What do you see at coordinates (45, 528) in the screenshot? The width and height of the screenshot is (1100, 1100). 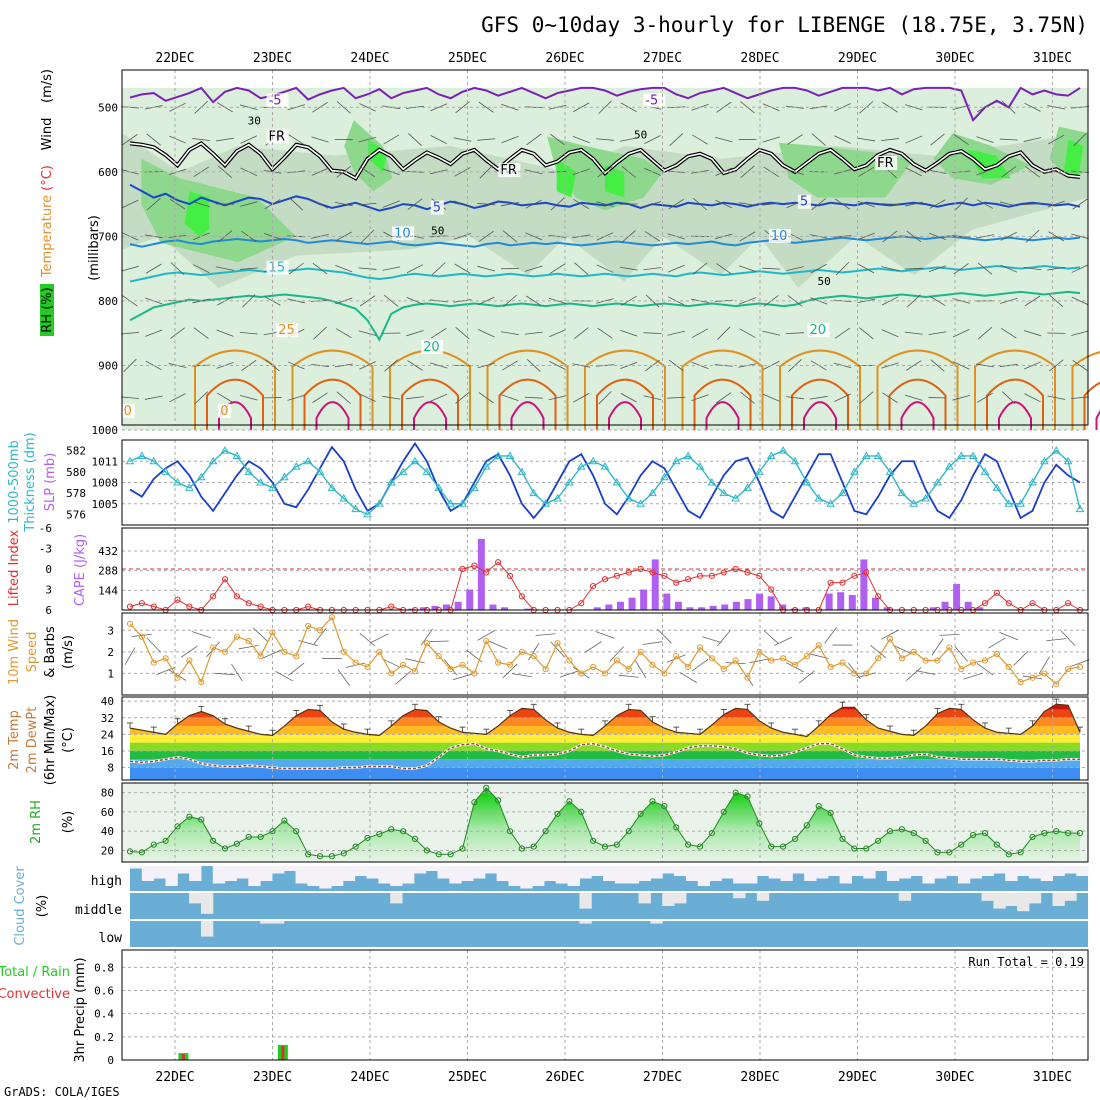 I see `lifted-index-tick-label: -6` at bounding box center [45, 528].